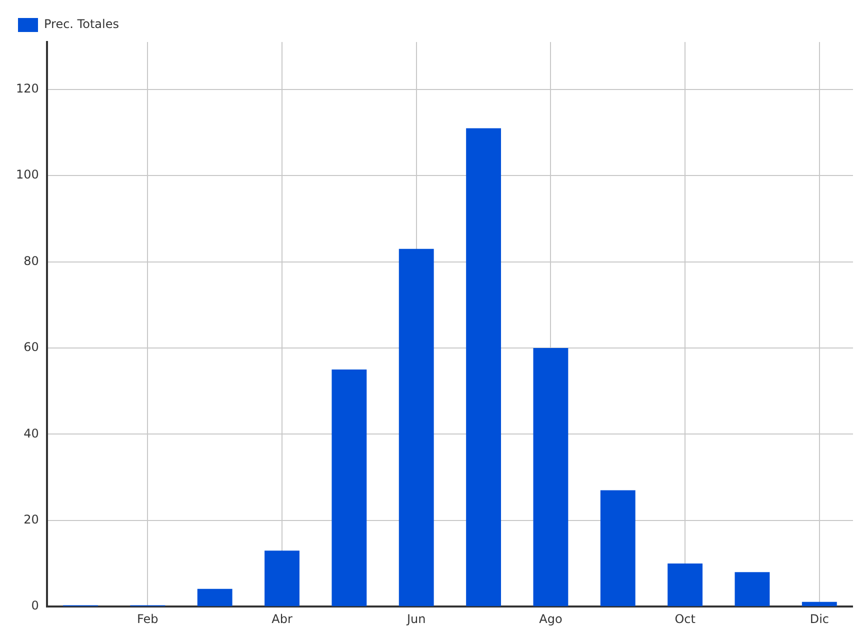 The image size is (857, 641). Describe the element at coordinates (27, 89) in the screenshot. I see `y-tick-label: 120` at that location.